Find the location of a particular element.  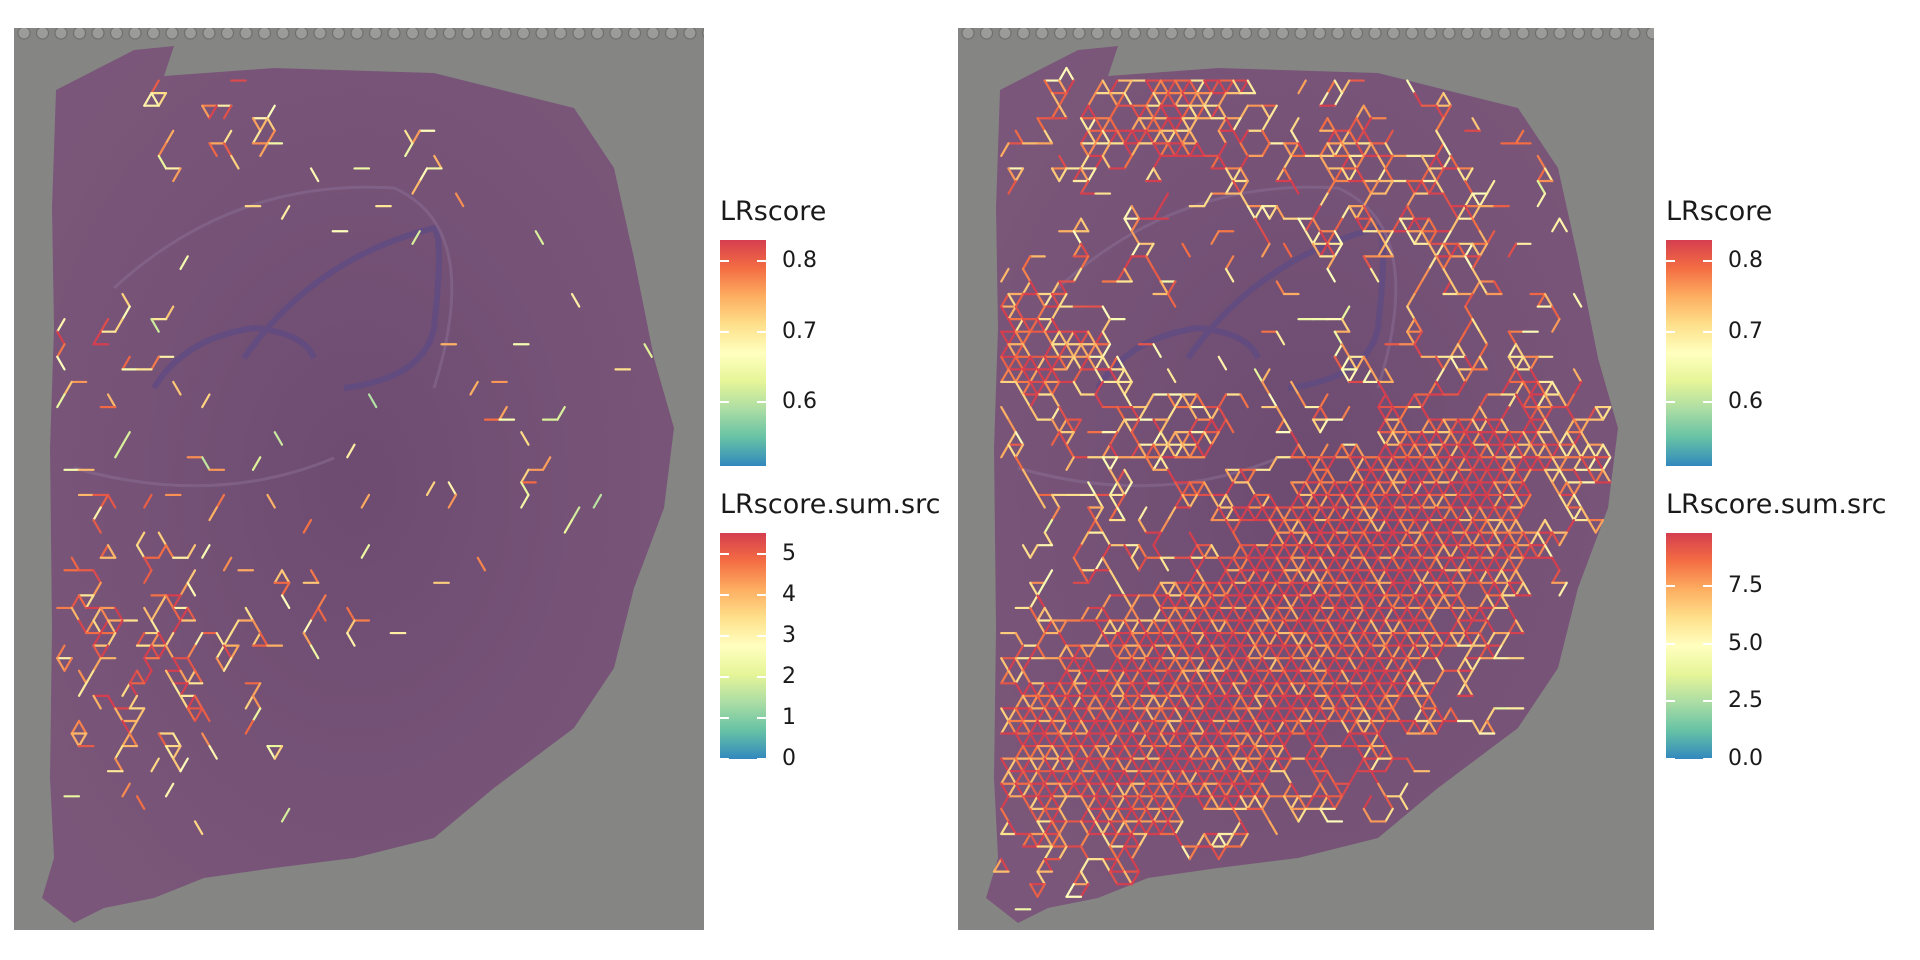

well-dots-right is located at coordinates (1307, 34).